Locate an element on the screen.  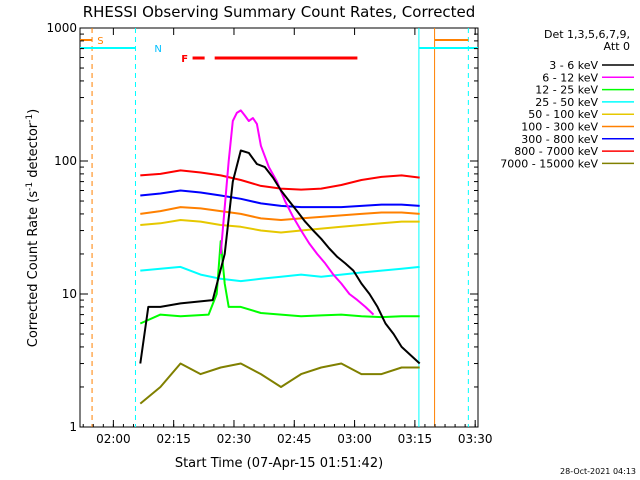
y-tick-label: 10 is located at coordinates (69, 294).